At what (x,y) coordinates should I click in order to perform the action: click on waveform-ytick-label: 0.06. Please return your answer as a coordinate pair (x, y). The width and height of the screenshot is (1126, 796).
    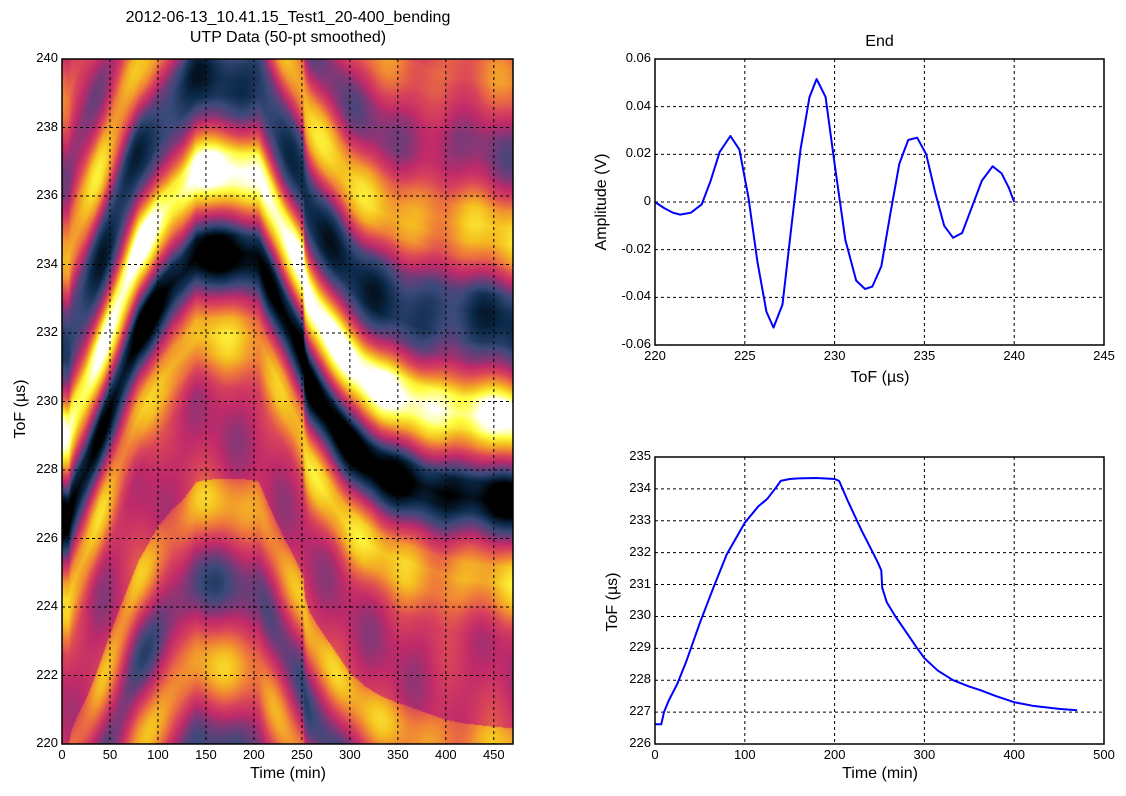
    Looking at the image, I should click on (638, 57).